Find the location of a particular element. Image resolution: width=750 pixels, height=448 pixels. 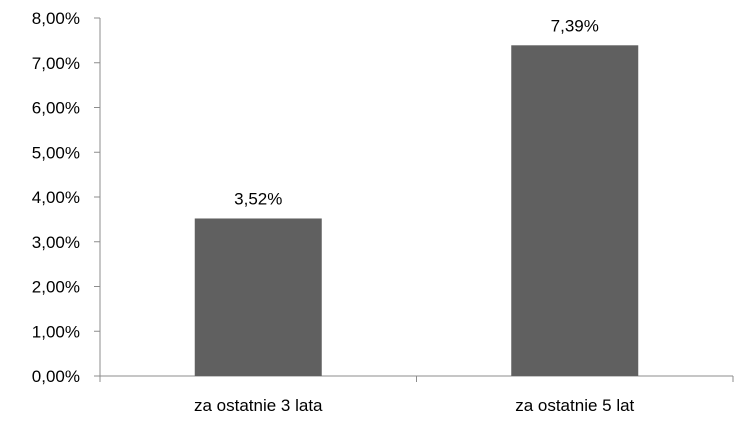

y-tick-label: 1,00% is located at coordinates (56, 331).